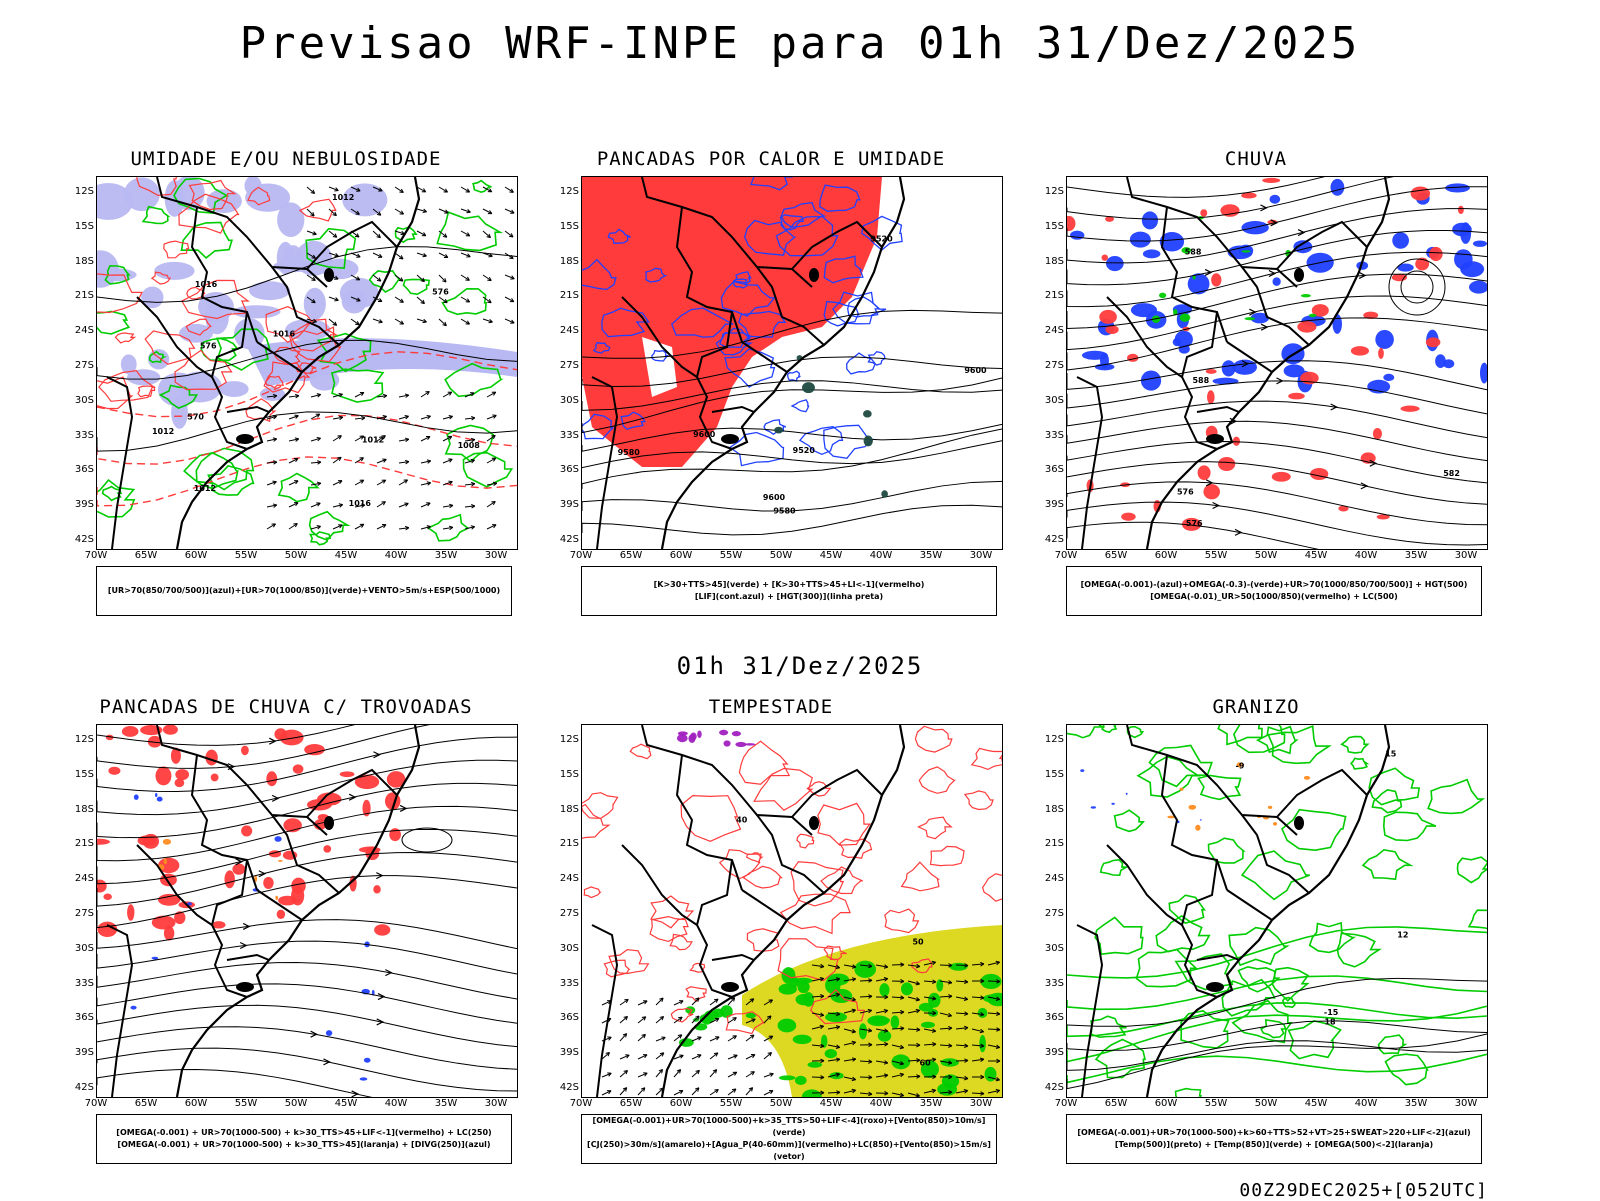 This screenshot has width=1600, height=1201. Describe the element at coordinates (1240, 765) in the screenshot. I see `contour-label: -9` at that location.